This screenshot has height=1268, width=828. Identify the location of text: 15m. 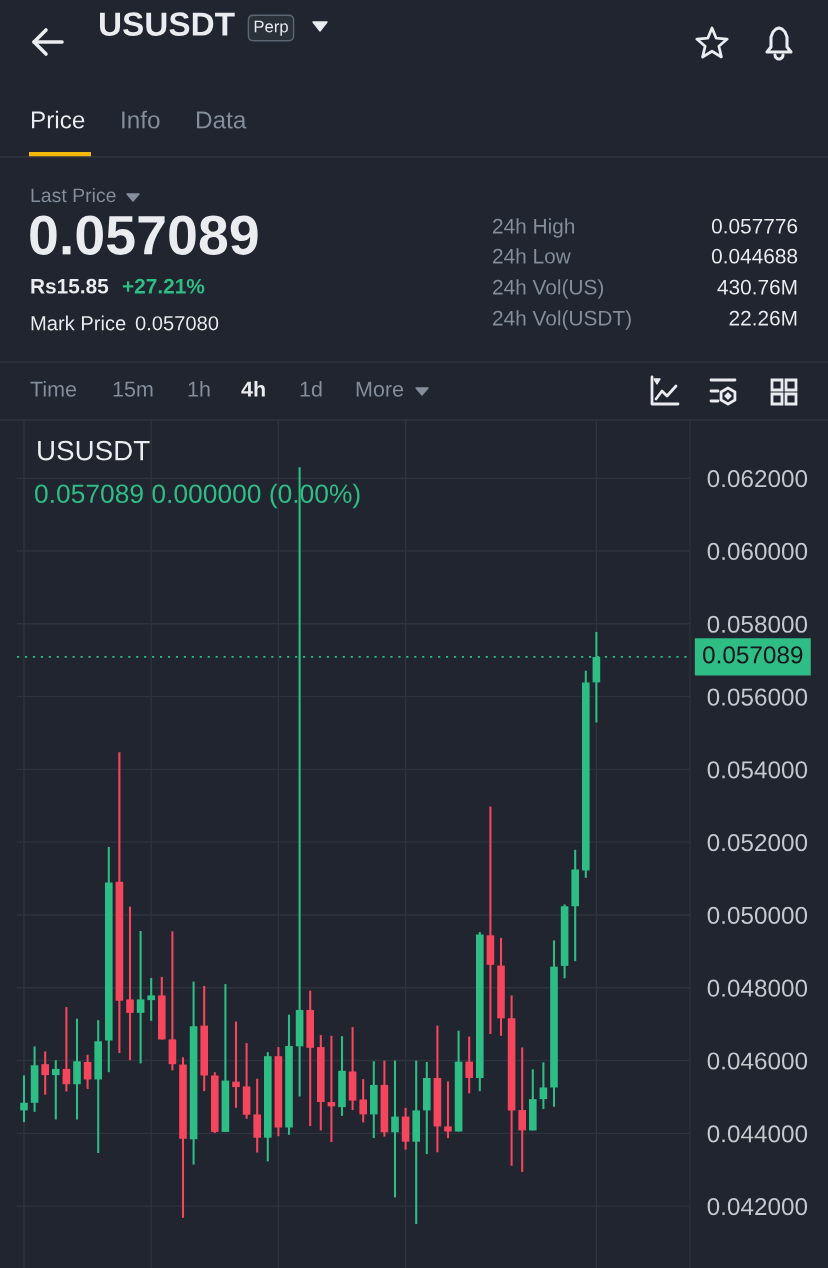
(133, 389).